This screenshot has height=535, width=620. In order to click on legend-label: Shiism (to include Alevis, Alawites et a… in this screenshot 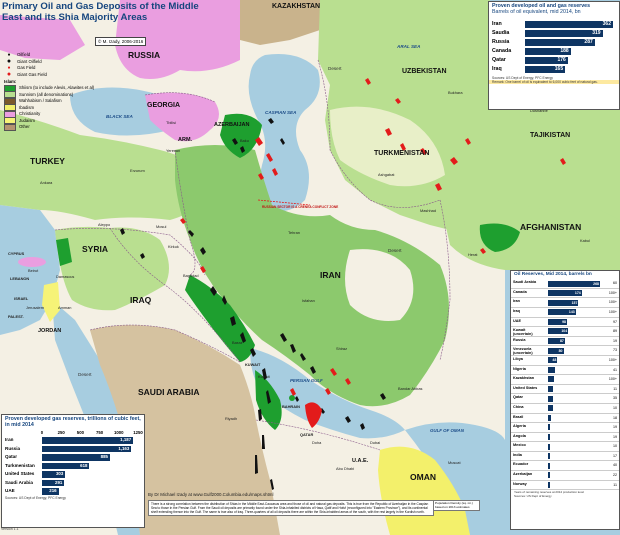, I will do `click(57, 88)`.